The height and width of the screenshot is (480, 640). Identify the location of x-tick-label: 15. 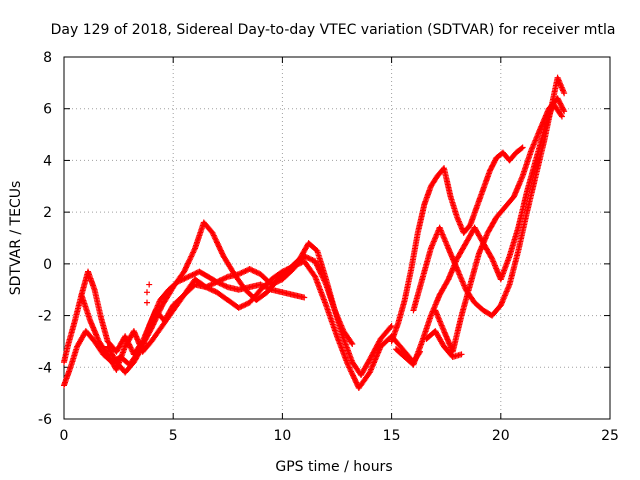
(392, 436).